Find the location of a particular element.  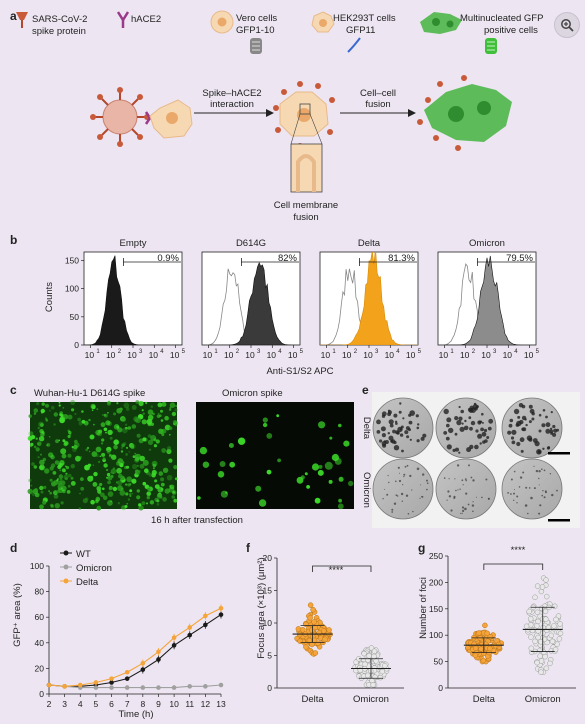

category-label: Delta is located at coordinates (312, 699).